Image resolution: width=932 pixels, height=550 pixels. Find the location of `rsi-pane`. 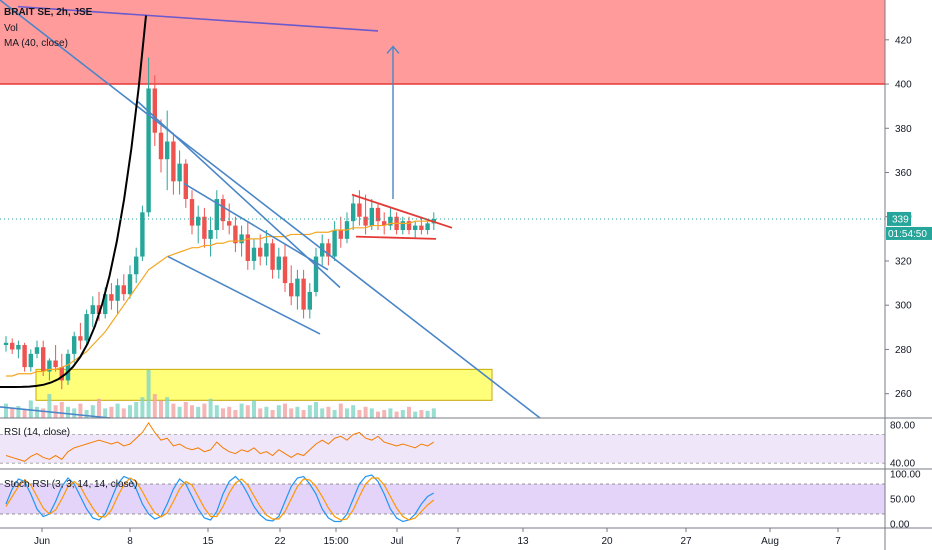

rsi-pane is located at coordinates (442, 442).